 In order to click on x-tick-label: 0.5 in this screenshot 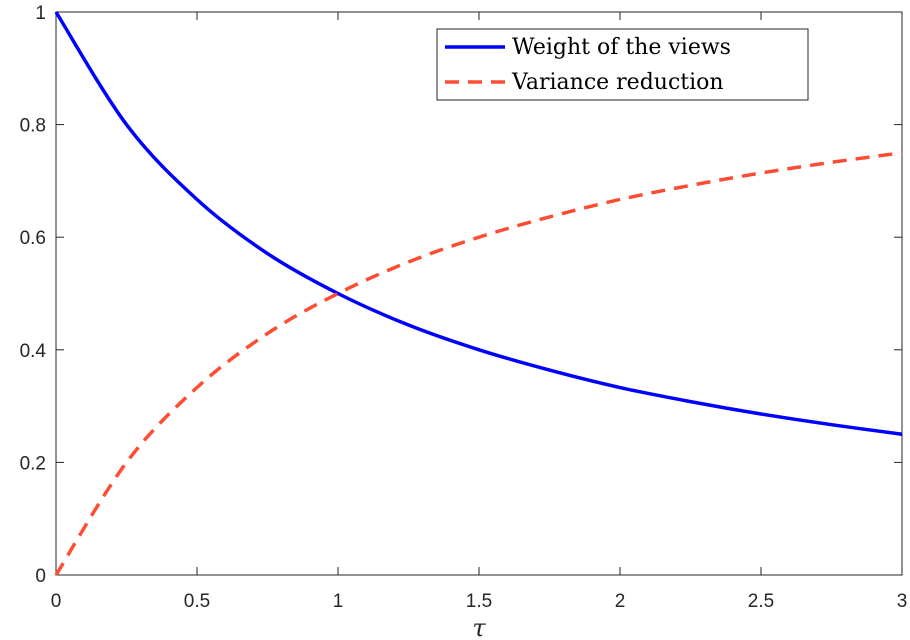, I will do `click(197, 601)`.